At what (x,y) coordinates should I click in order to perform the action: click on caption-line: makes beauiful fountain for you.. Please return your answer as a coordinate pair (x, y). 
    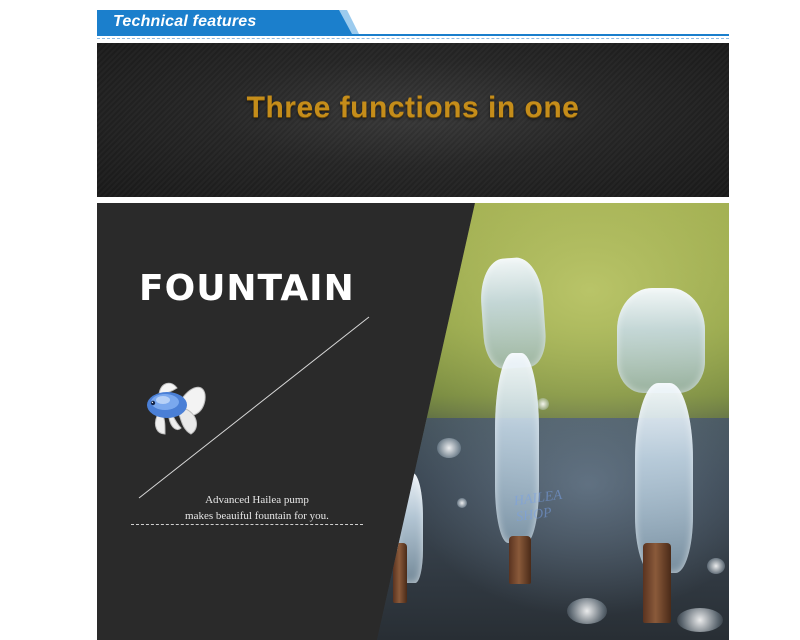
    Looking at the image, I should click on (257, 516).